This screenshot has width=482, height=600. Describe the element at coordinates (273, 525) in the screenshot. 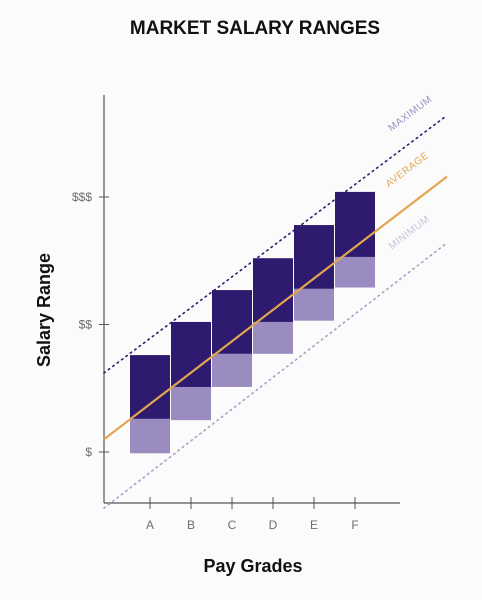

I see `x-tick-label: D` at that location.